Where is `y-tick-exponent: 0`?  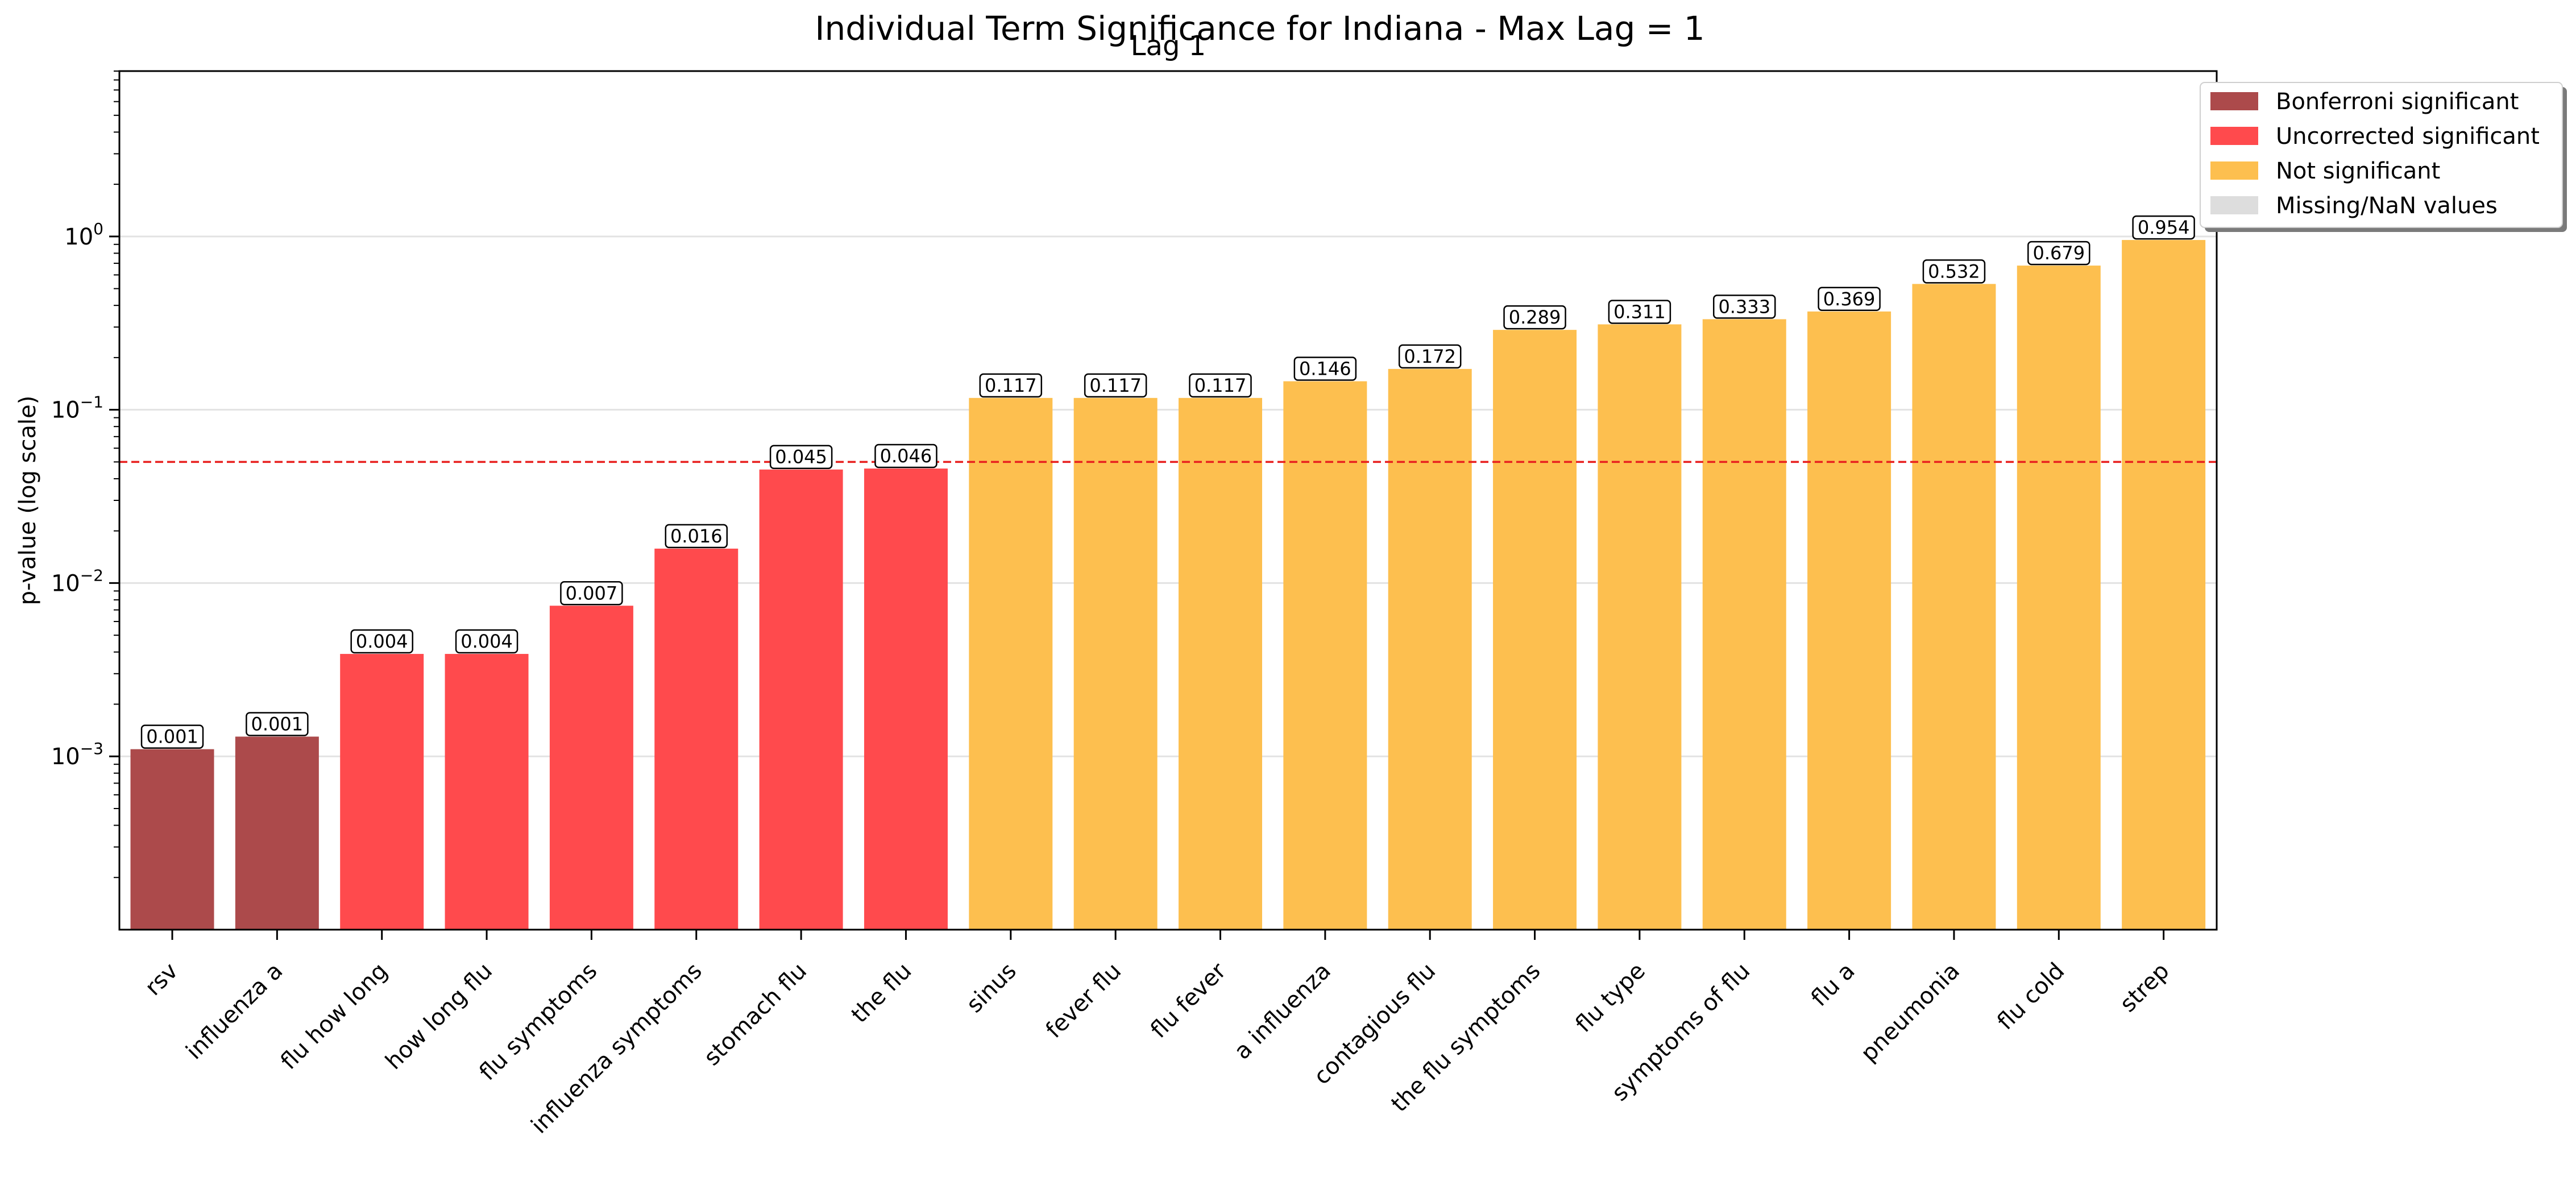
y-tick-exponent: 0 is located at coordinates (98, 228).